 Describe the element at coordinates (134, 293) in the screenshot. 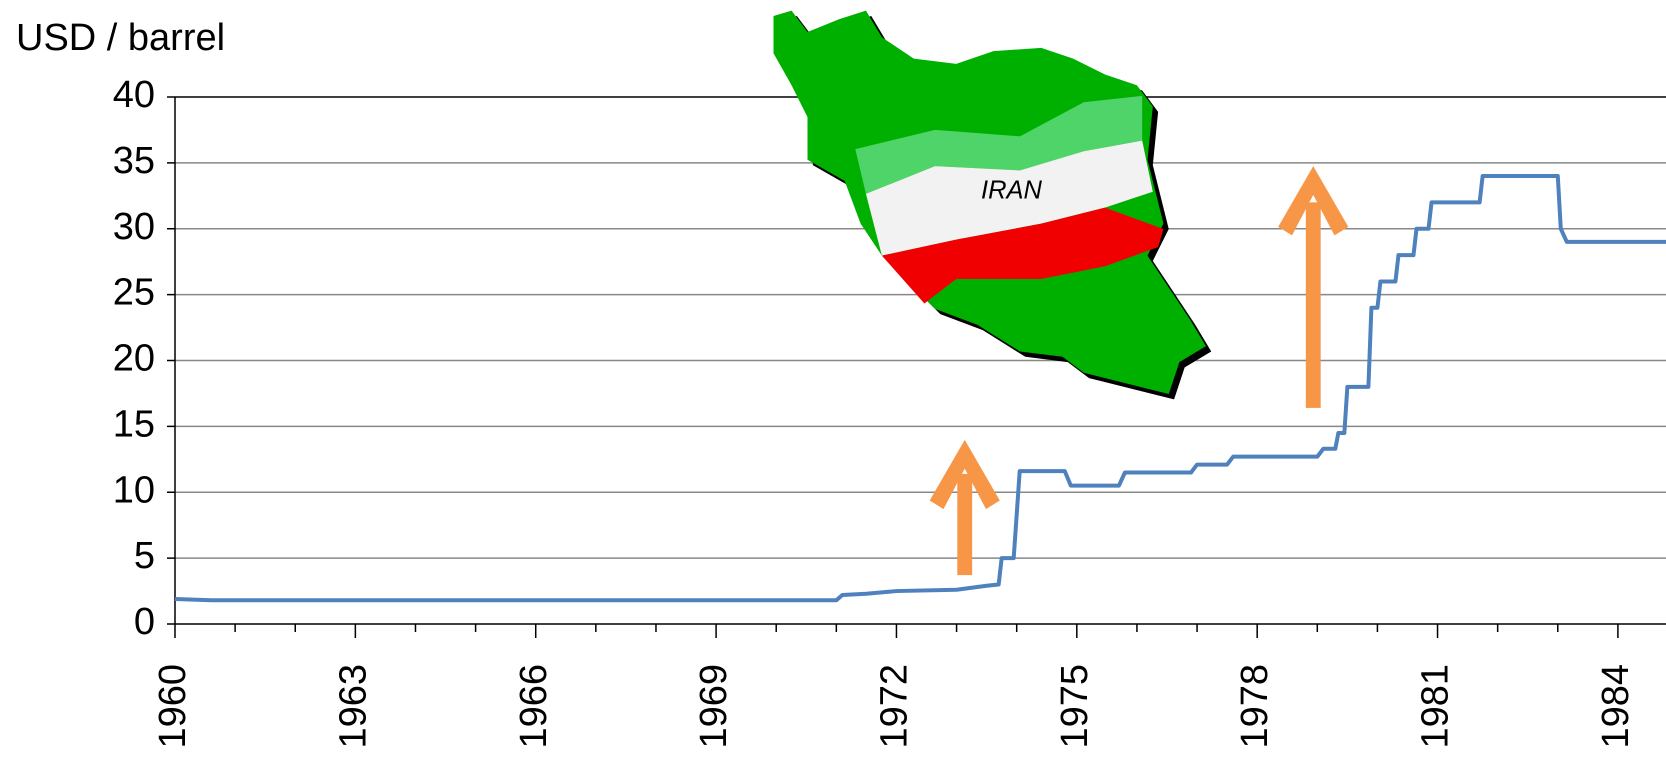

I see `y-tick-label: 25` at that location.